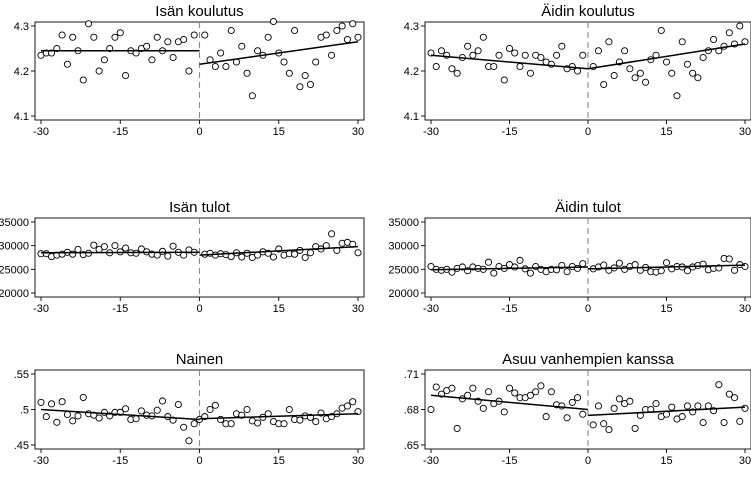 This screenshot has height=490, width=751. I want to click on y-tick-label: 30000, so click(403, 247).